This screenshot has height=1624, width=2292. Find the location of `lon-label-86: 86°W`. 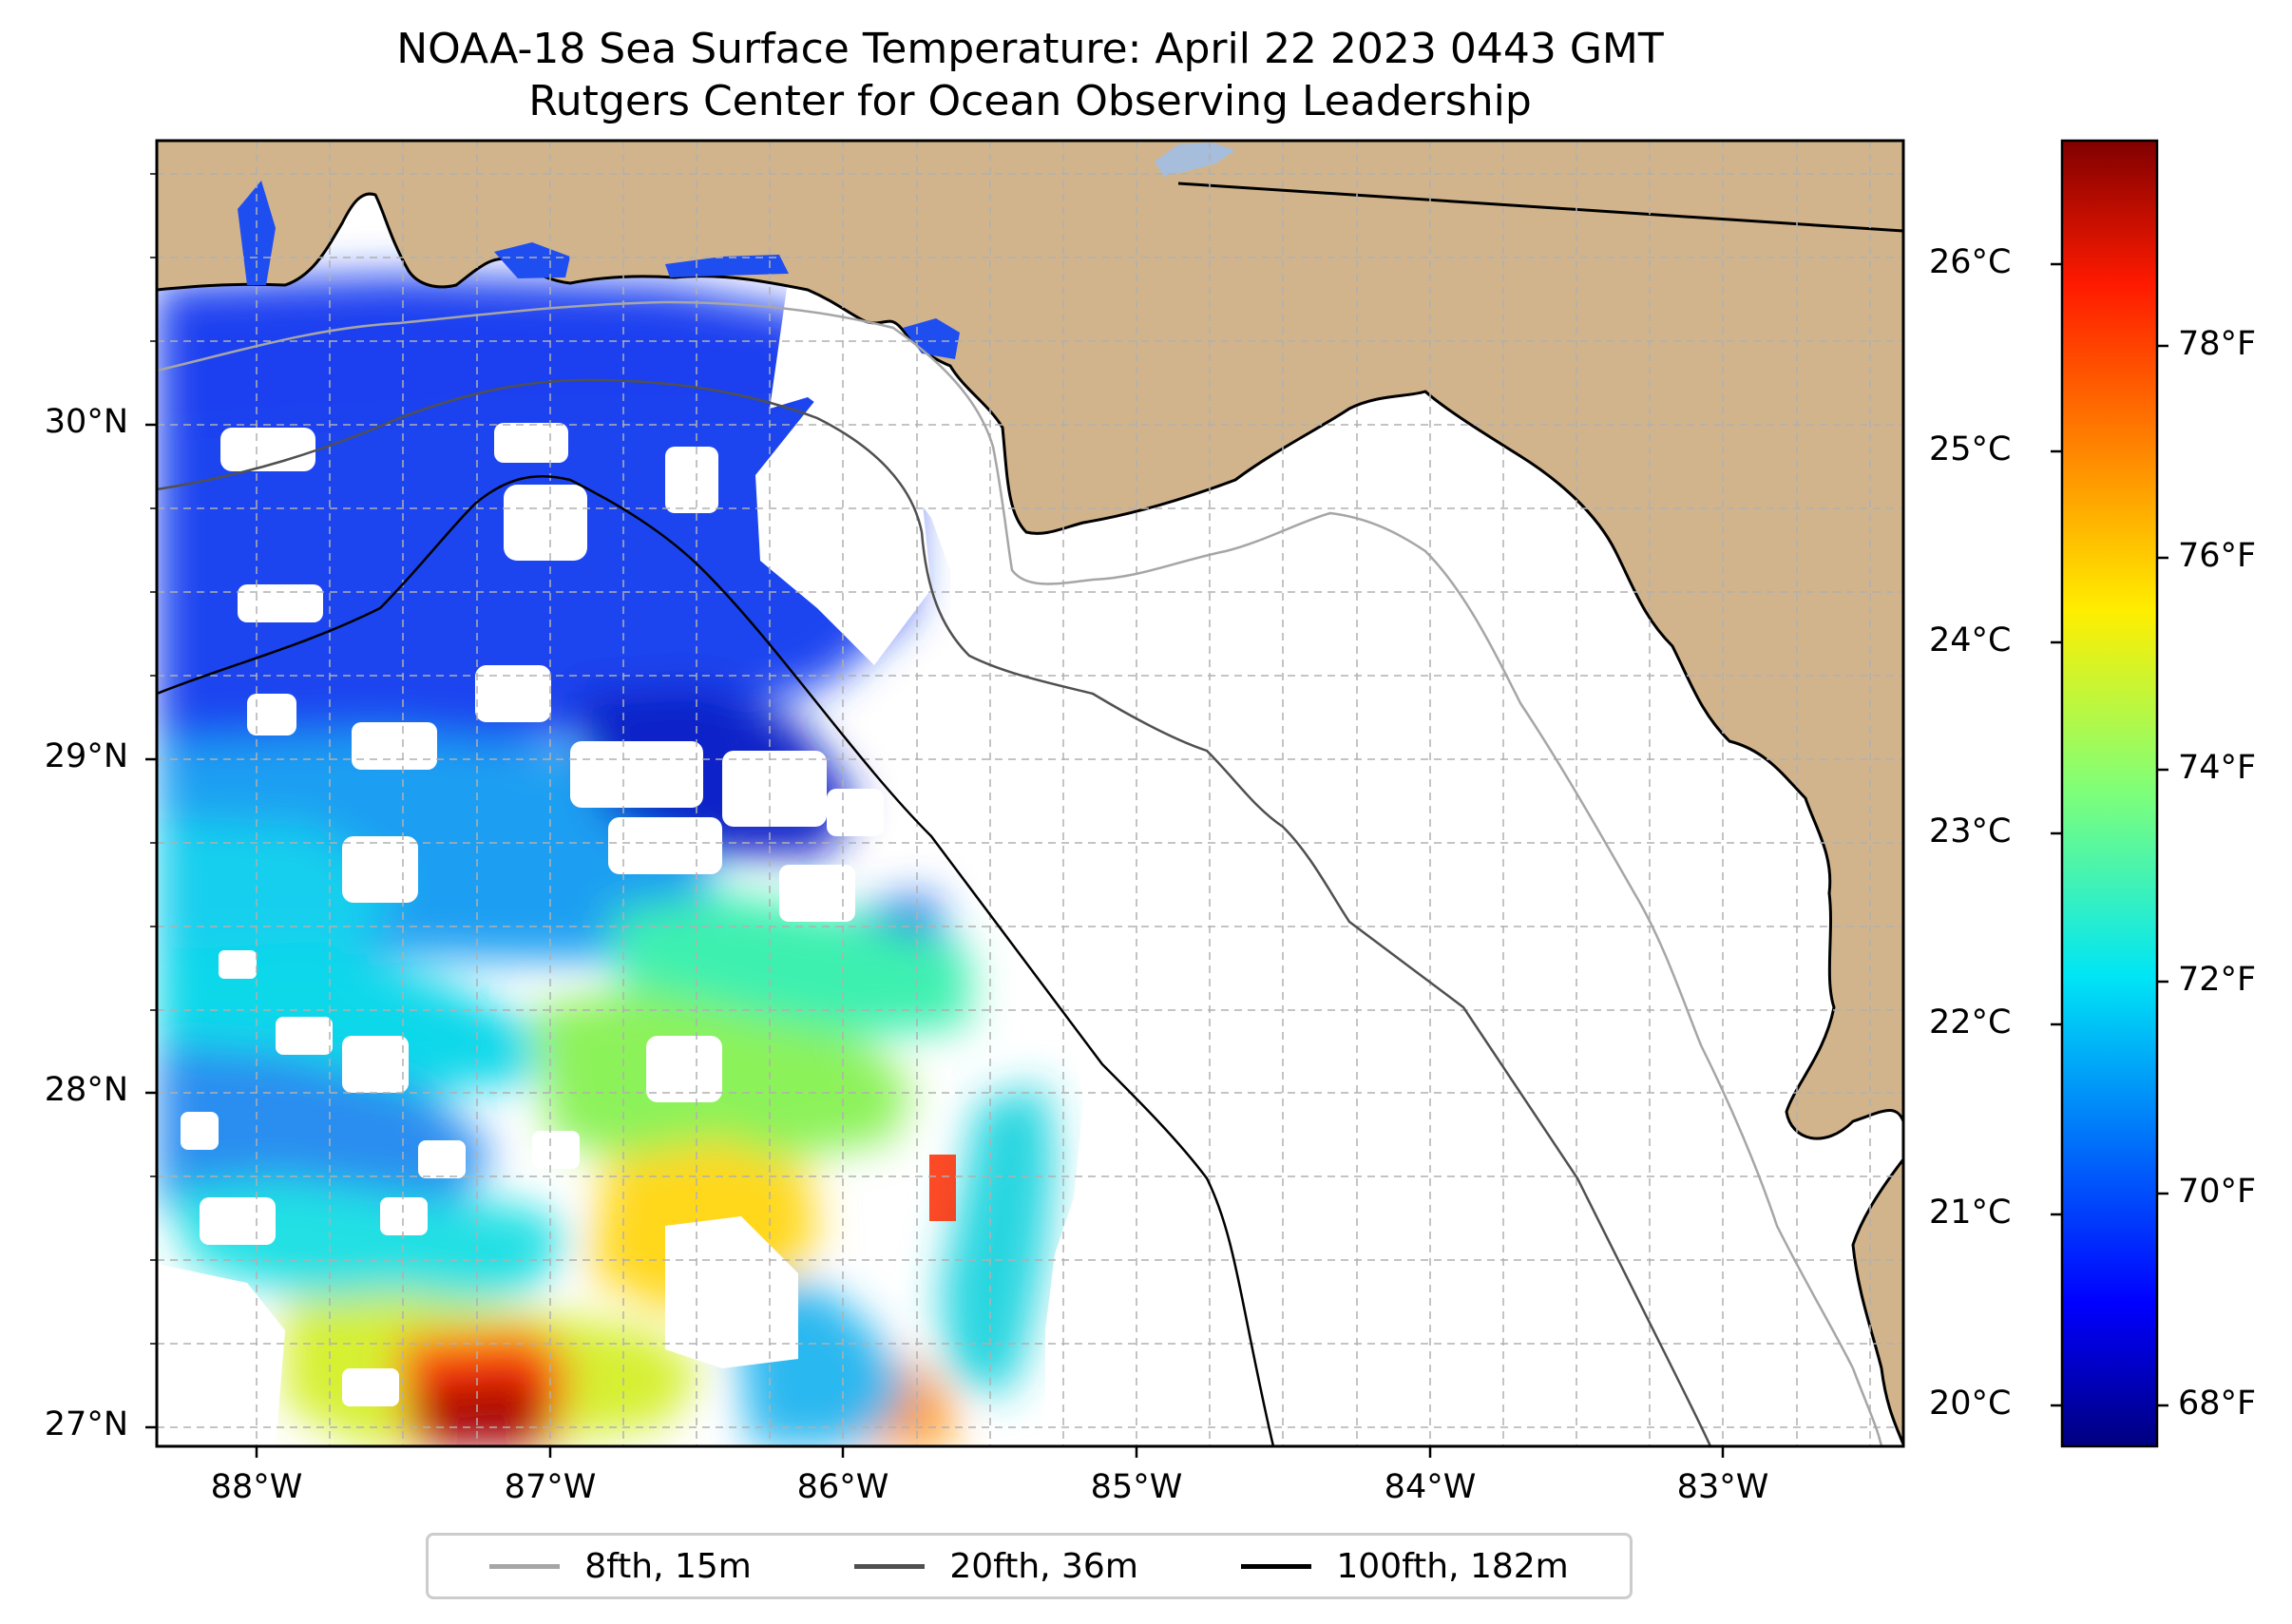

lon-label-86: 86°W is located at coordinates (842, 1487).